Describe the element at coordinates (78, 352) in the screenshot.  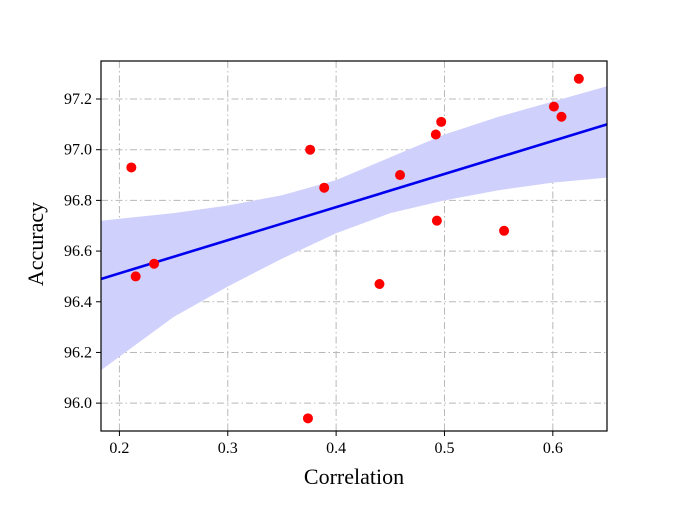
I see `y-tick-label-1: 96.2` at that location.